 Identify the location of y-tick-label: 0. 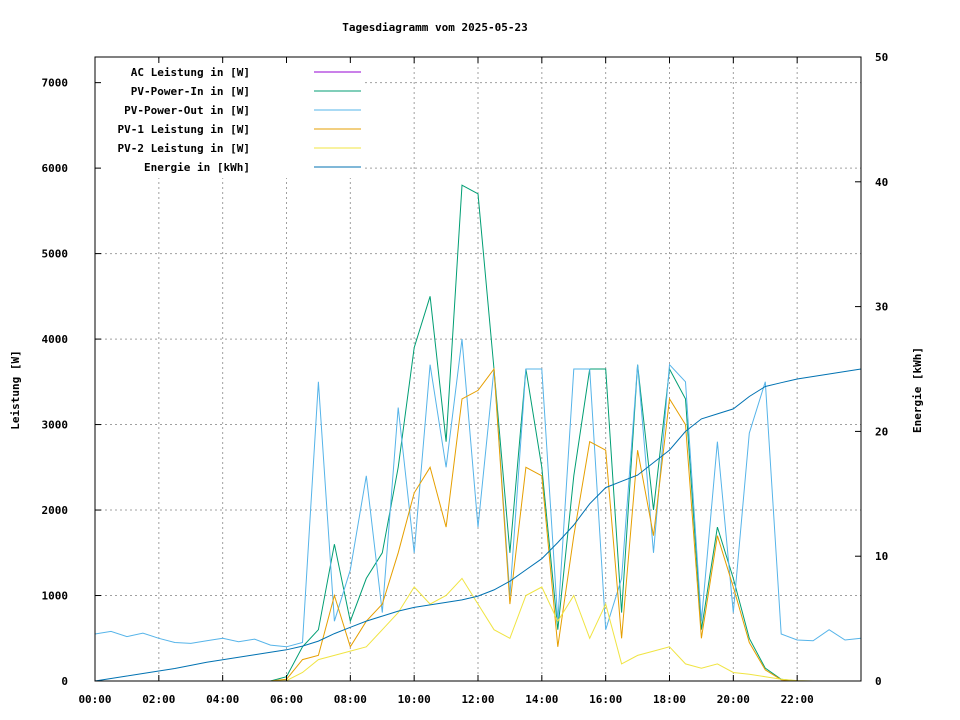
(64, 681).